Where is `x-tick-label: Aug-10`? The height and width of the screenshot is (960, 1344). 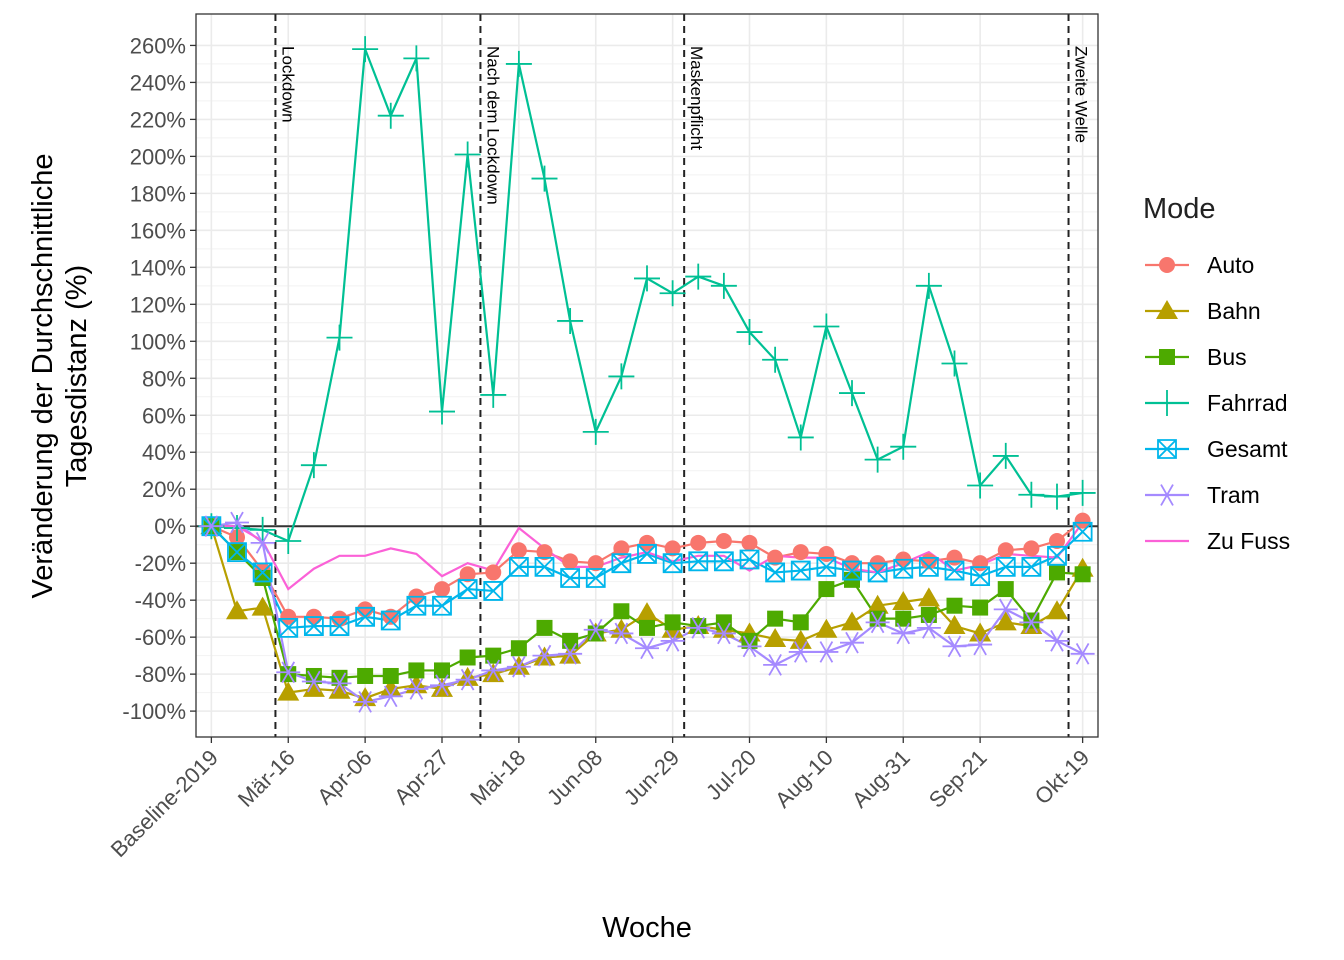 x-tick-label: Aug-10 is located at coordinates (804, 779).